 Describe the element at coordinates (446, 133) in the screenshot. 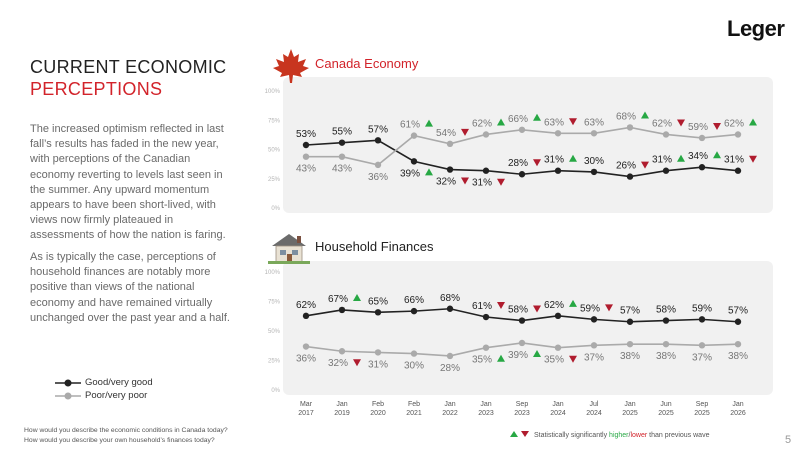

I see `canada-poor-data-label: 54%` at that location.